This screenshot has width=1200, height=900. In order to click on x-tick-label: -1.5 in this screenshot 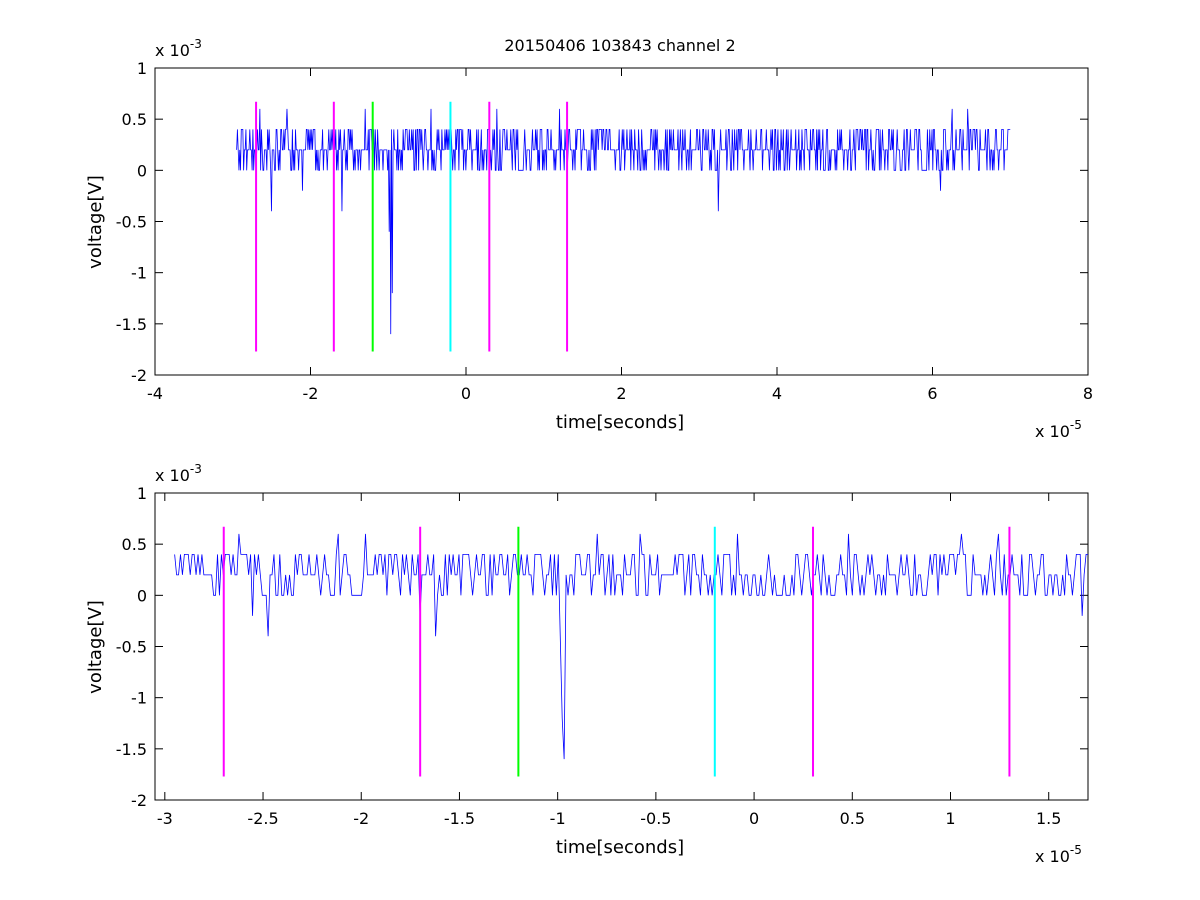, I will do `click(459, 818)`.